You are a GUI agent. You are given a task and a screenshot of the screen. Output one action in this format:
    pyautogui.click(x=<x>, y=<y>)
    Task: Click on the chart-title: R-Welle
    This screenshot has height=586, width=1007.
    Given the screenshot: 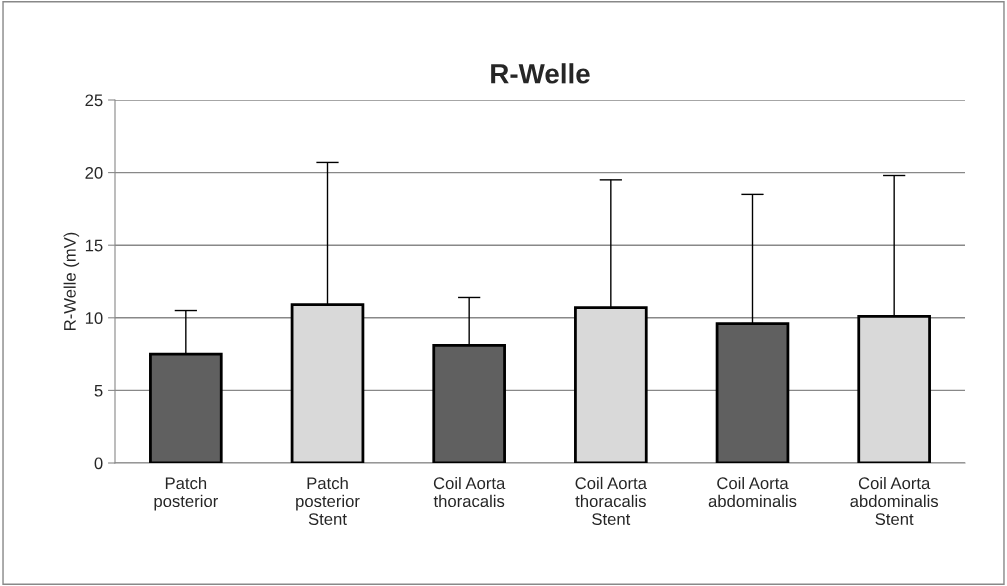 What is the action you would take?
    pyautogui.click(x=540, y=73)
    